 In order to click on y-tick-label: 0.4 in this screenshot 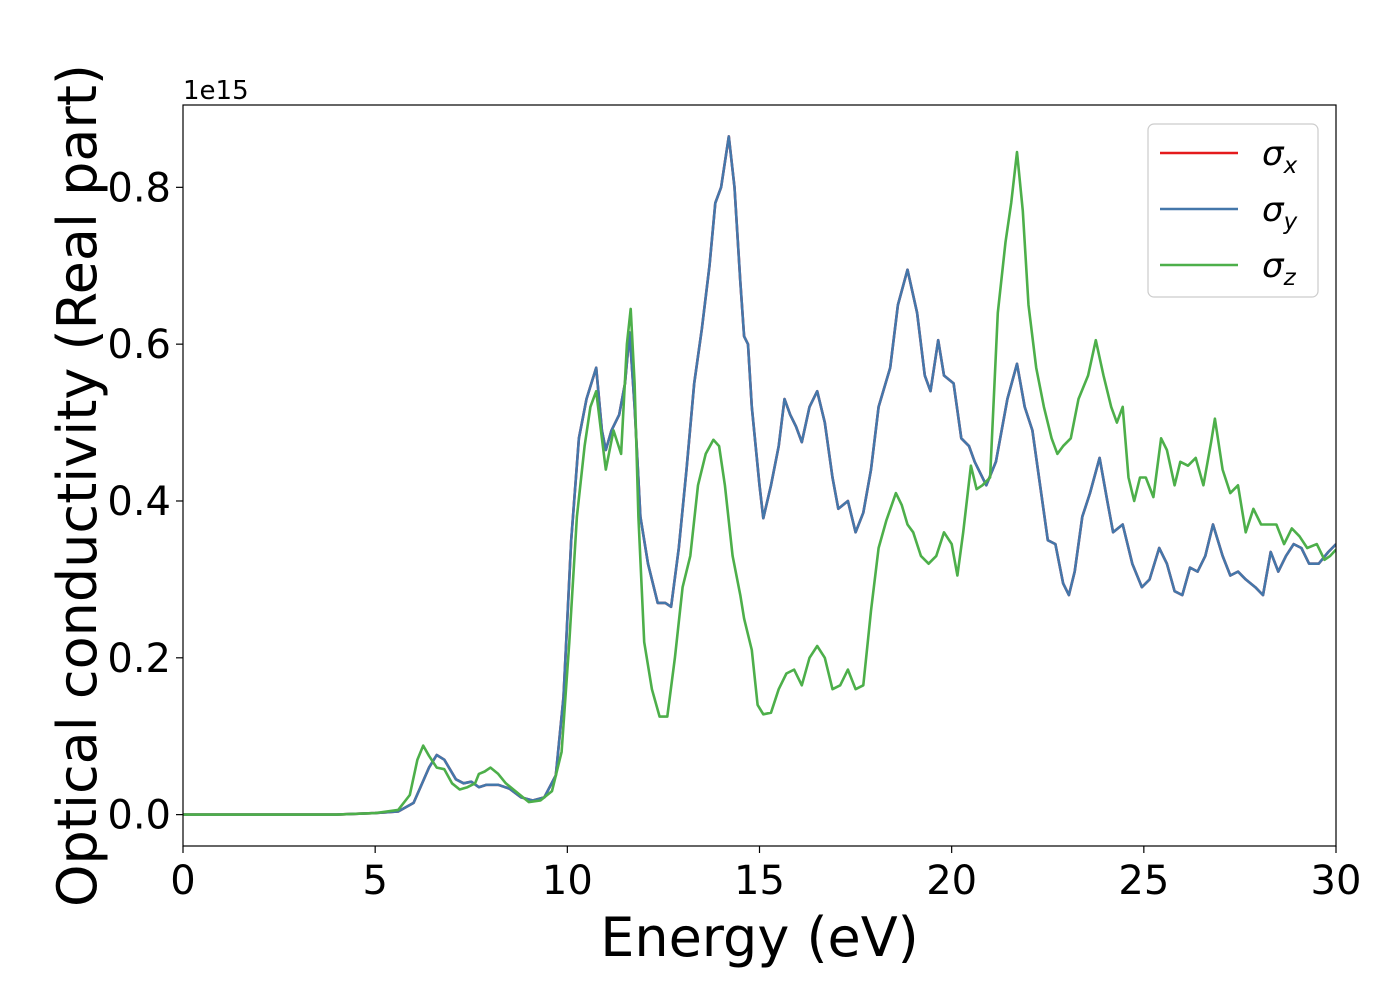, I will do `click(139, 502)`.